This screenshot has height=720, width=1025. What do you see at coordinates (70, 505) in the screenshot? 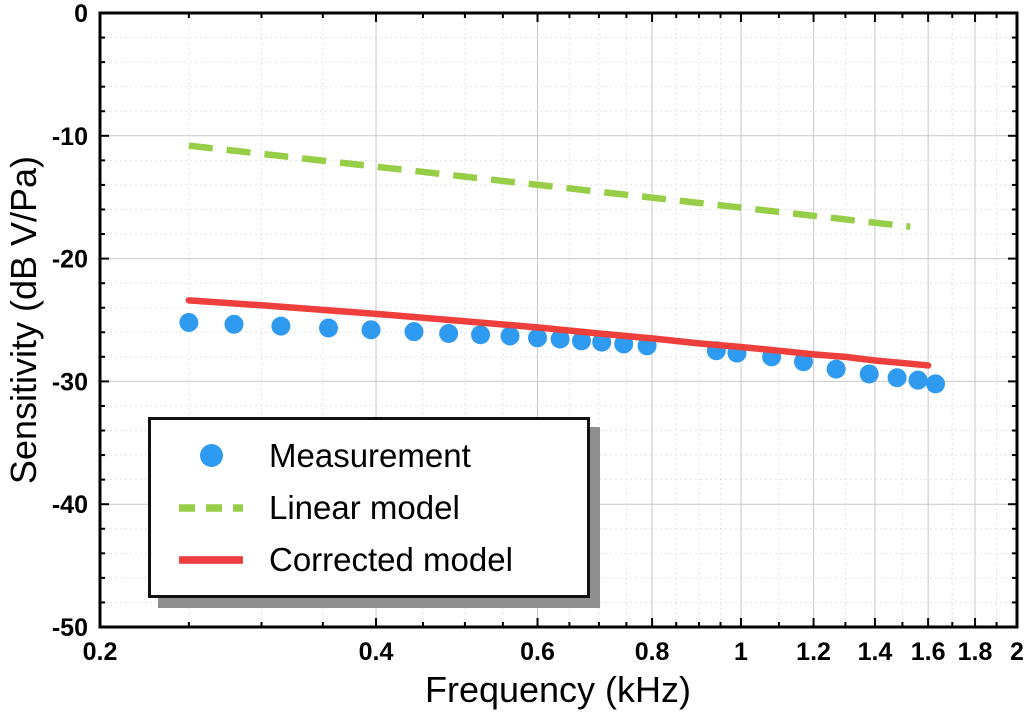
I see `y-tick-label: -40` at bounding box center [70, 505].